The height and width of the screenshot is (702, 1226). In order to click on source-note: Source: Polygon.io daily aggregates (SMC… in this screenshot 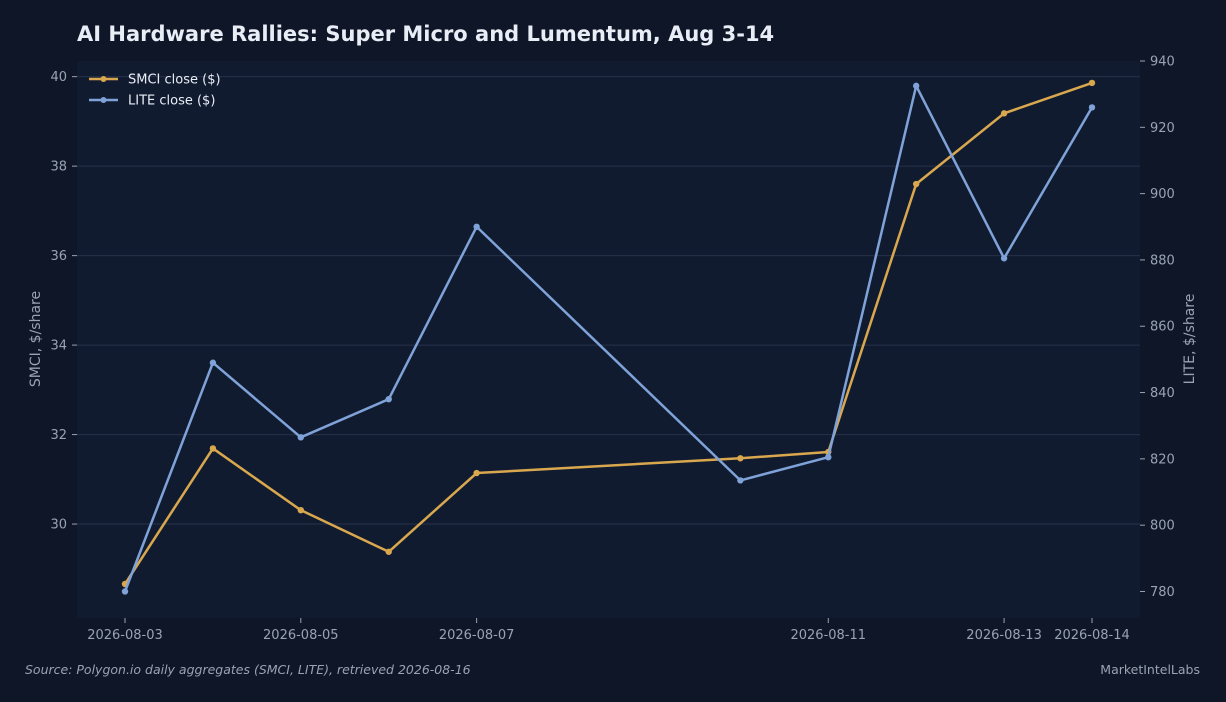, I will do `click(248, 669)`.